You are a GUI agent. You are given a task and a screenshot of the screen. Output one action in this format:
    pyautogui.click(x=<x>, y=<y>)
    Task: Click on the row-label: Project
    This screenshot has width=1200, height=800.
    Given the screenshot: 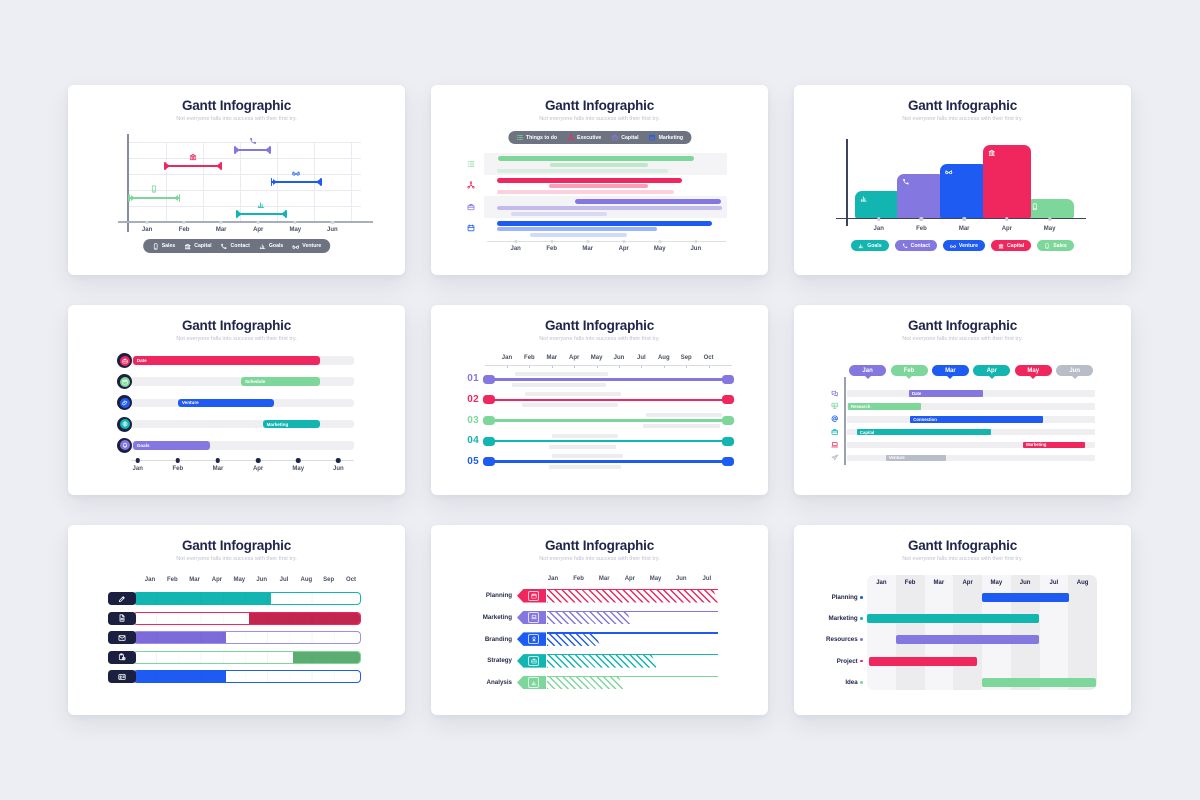 What is the action you would take?
    pyautogui.click(x=828, y=661)
    